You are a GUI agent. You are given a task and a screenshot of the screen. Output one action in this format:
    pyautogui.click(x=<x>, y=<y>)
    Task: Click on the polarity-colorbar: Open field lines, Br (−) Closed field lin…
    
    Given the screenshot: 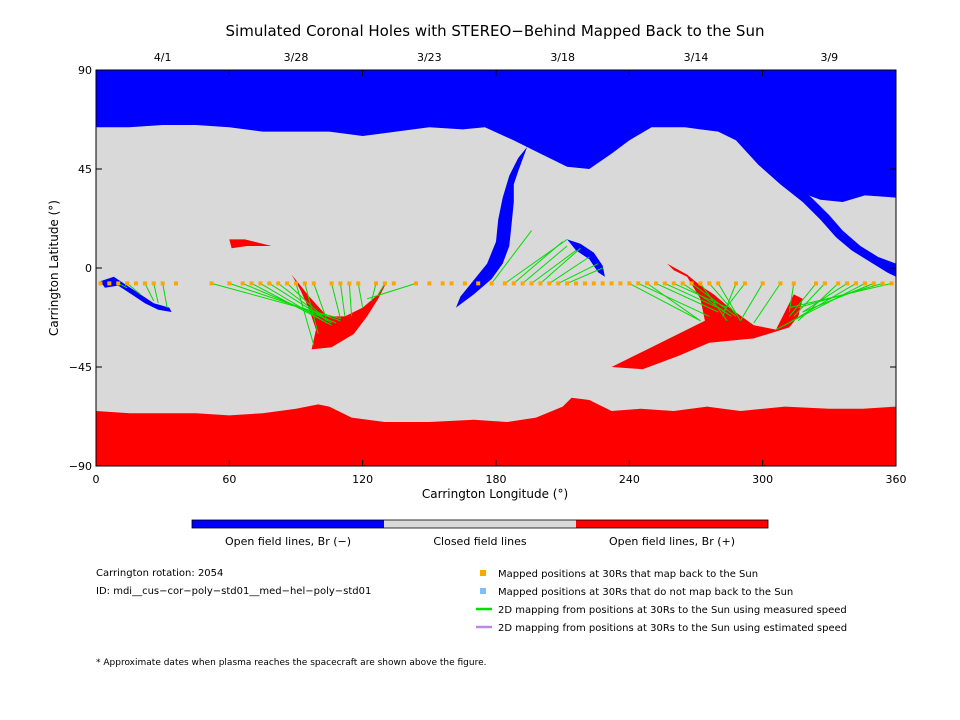 What is the action you would take?
    pyautogui.click(x=480, y=533)
    